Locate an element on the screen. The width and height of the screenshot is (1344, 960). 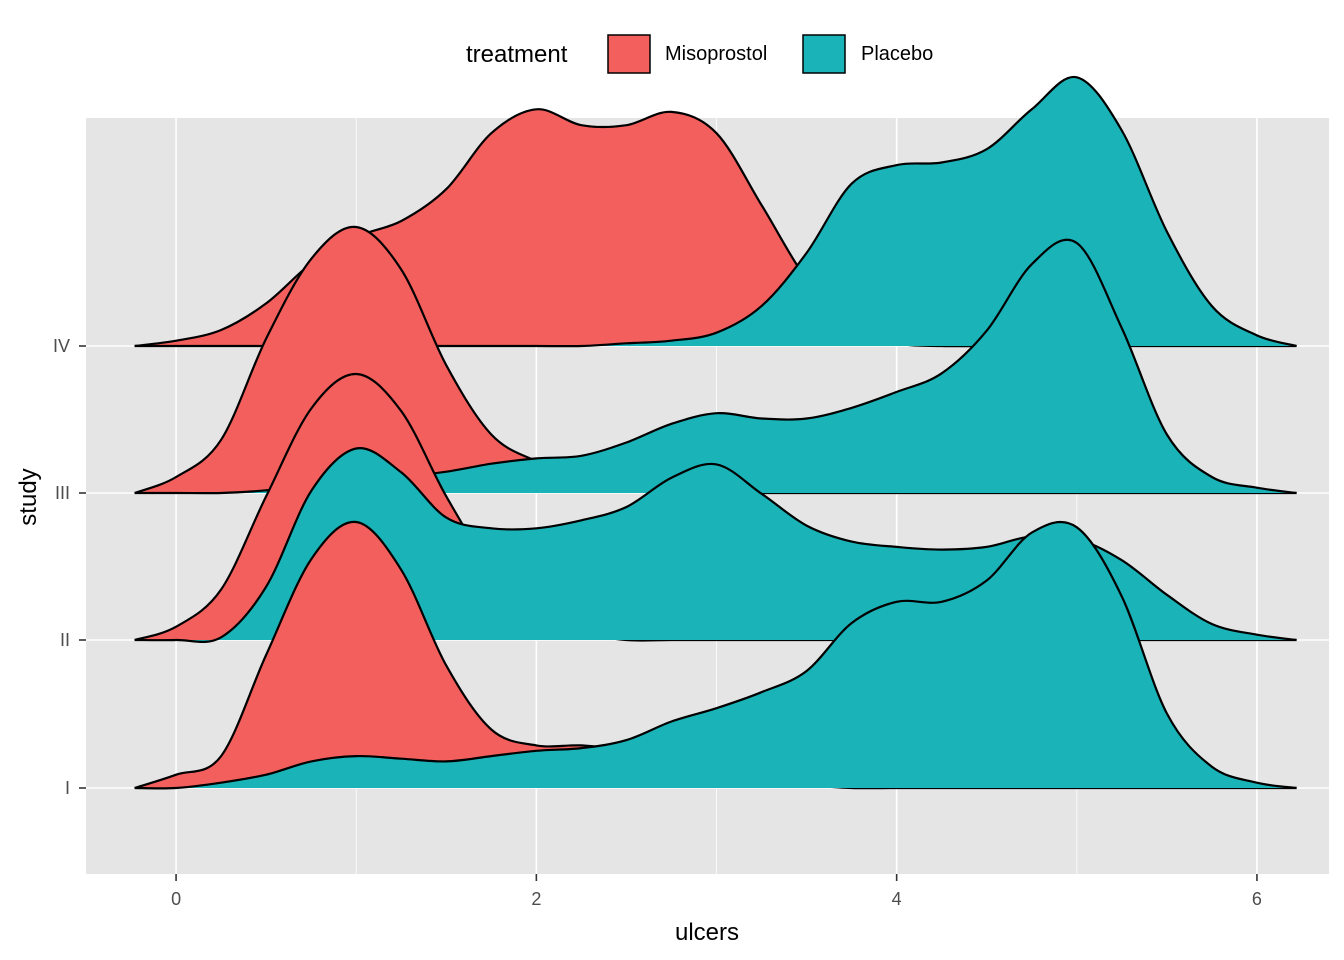
legend-key-placebo is located at coordinates (824, 54).